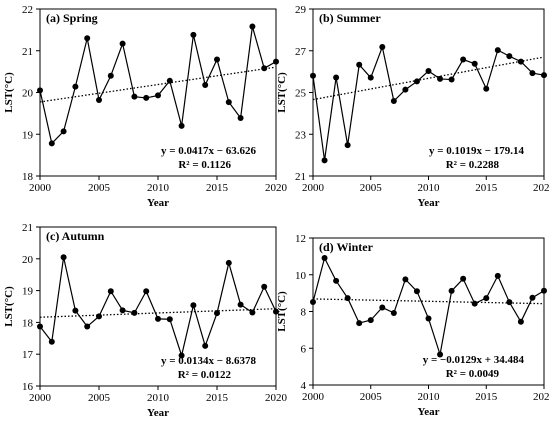 The height and width of the screenshot is (422, 550). I want to click on winter-trend-line, so click(428, 301).